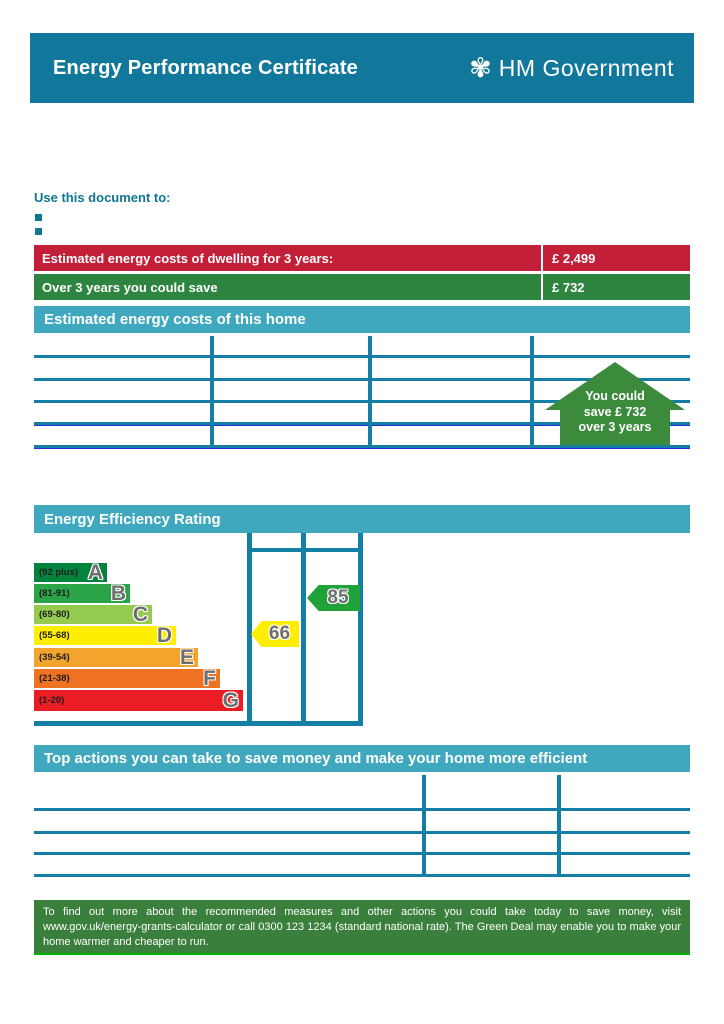 The image size is (724, 1024). What do you see at coordinates (279, 633) in the screenshot?
I see `current-rating-value: 66` at bounding box center [279, 633].